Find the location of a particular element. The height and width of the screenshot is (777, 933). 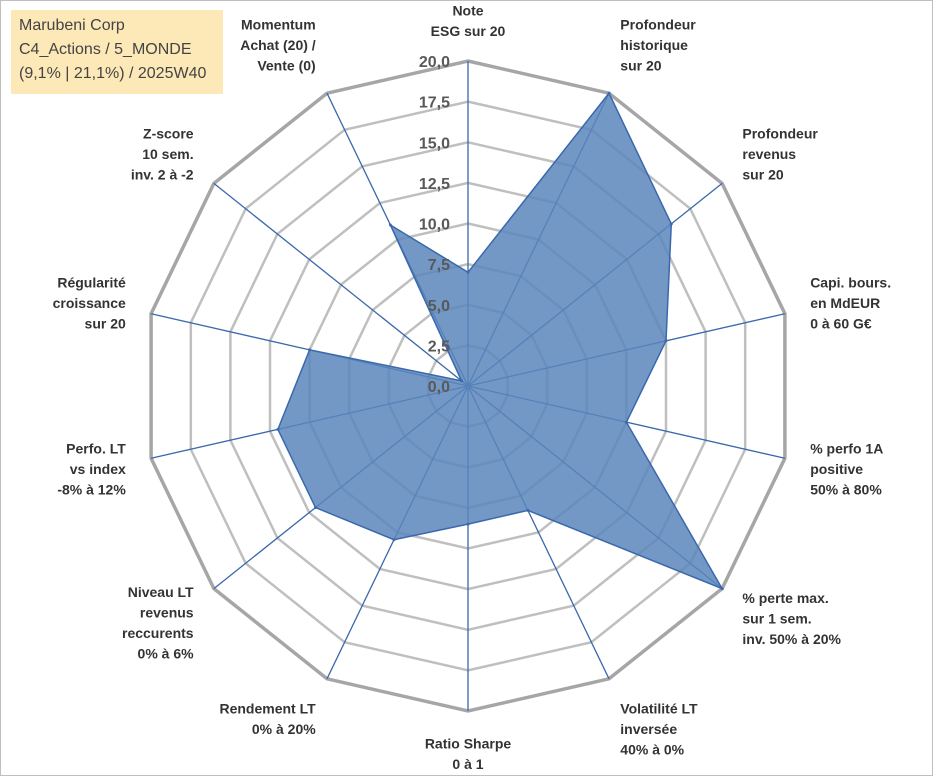

axis-label-line: sur 1 sem. is located at coordinates (776, 618).